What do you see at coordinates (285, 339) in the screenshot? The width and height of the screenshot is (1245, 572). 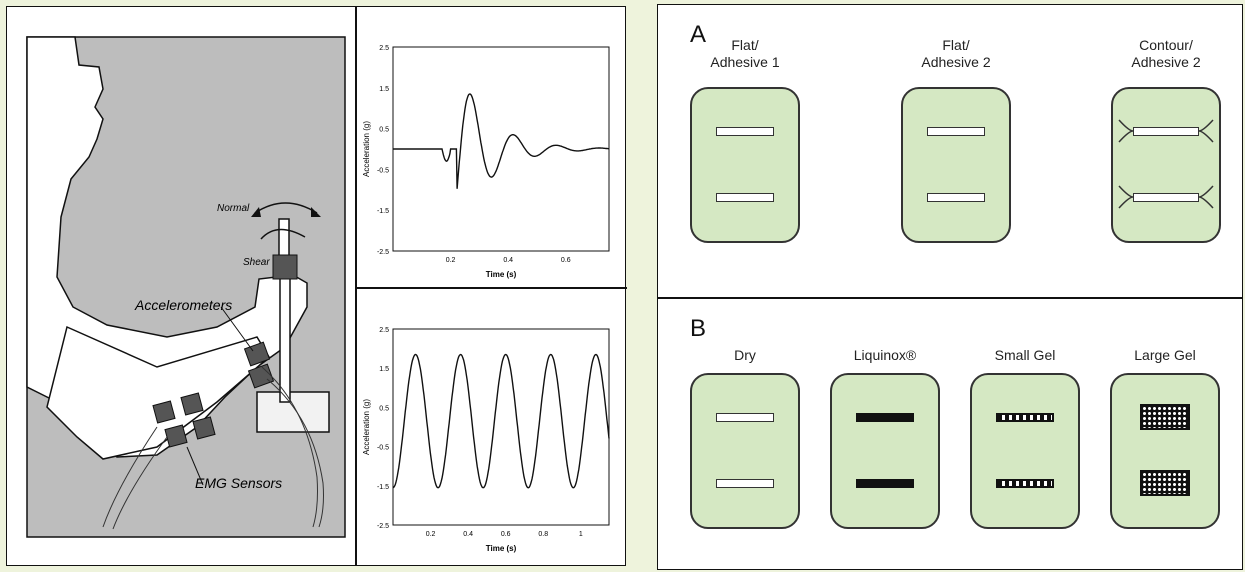 I see `stand-pole` at bounding box center [285, 339].